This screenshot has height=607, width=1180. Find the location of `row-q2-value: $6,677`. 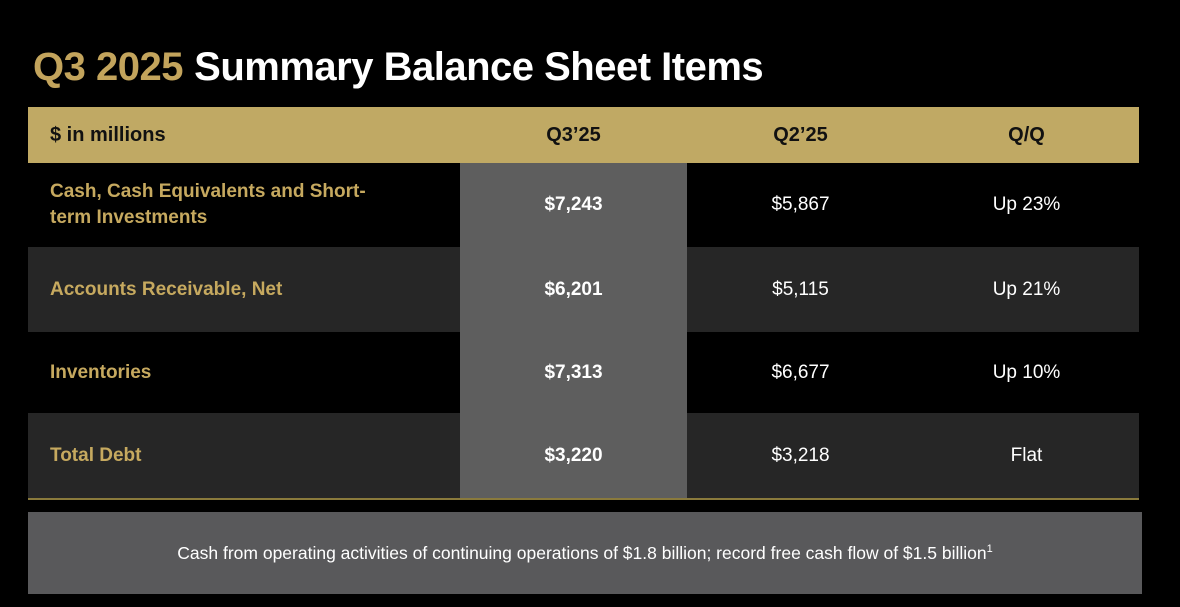

row-q2-value: $6,677 is located at coordinates (800, 372).